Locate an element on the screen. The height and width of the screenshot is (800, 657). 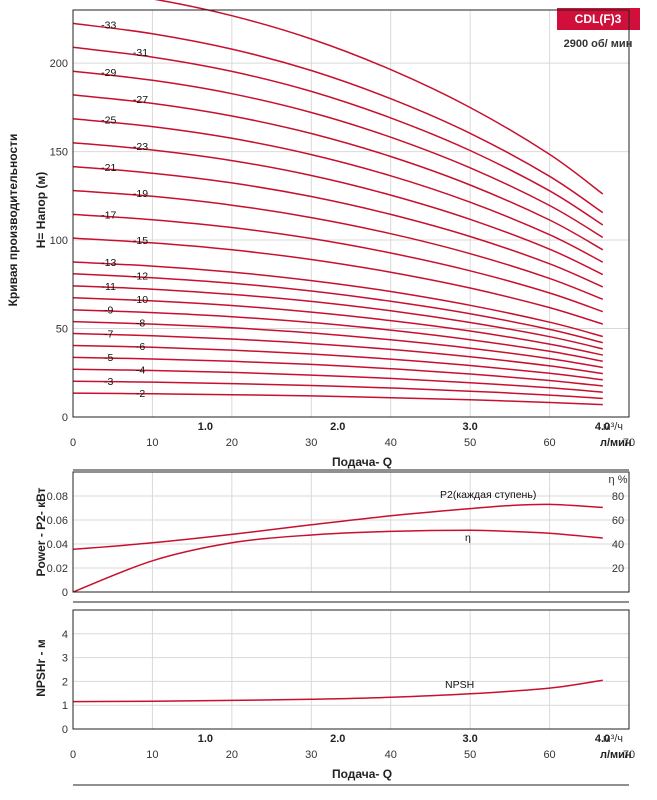
head-curve-label: -8 is located at coordinates (140, 323).